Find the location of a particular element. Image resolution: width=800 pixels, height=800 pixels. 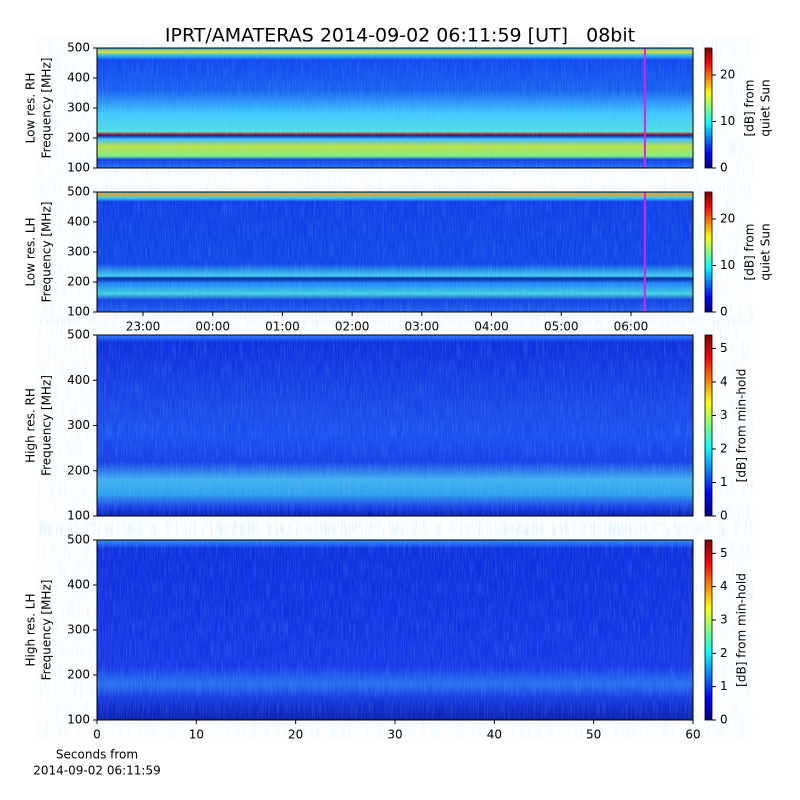

x-tick-label: 20 is located at coordinates (295, 735).